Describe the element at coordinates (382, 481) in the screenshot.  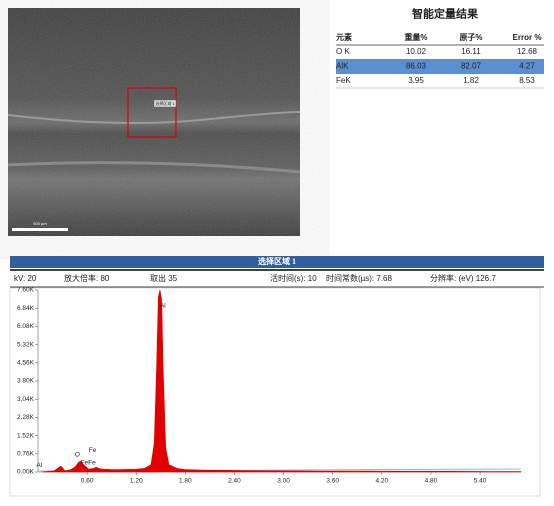
I see `x-tick-label: 4.20` at that location.